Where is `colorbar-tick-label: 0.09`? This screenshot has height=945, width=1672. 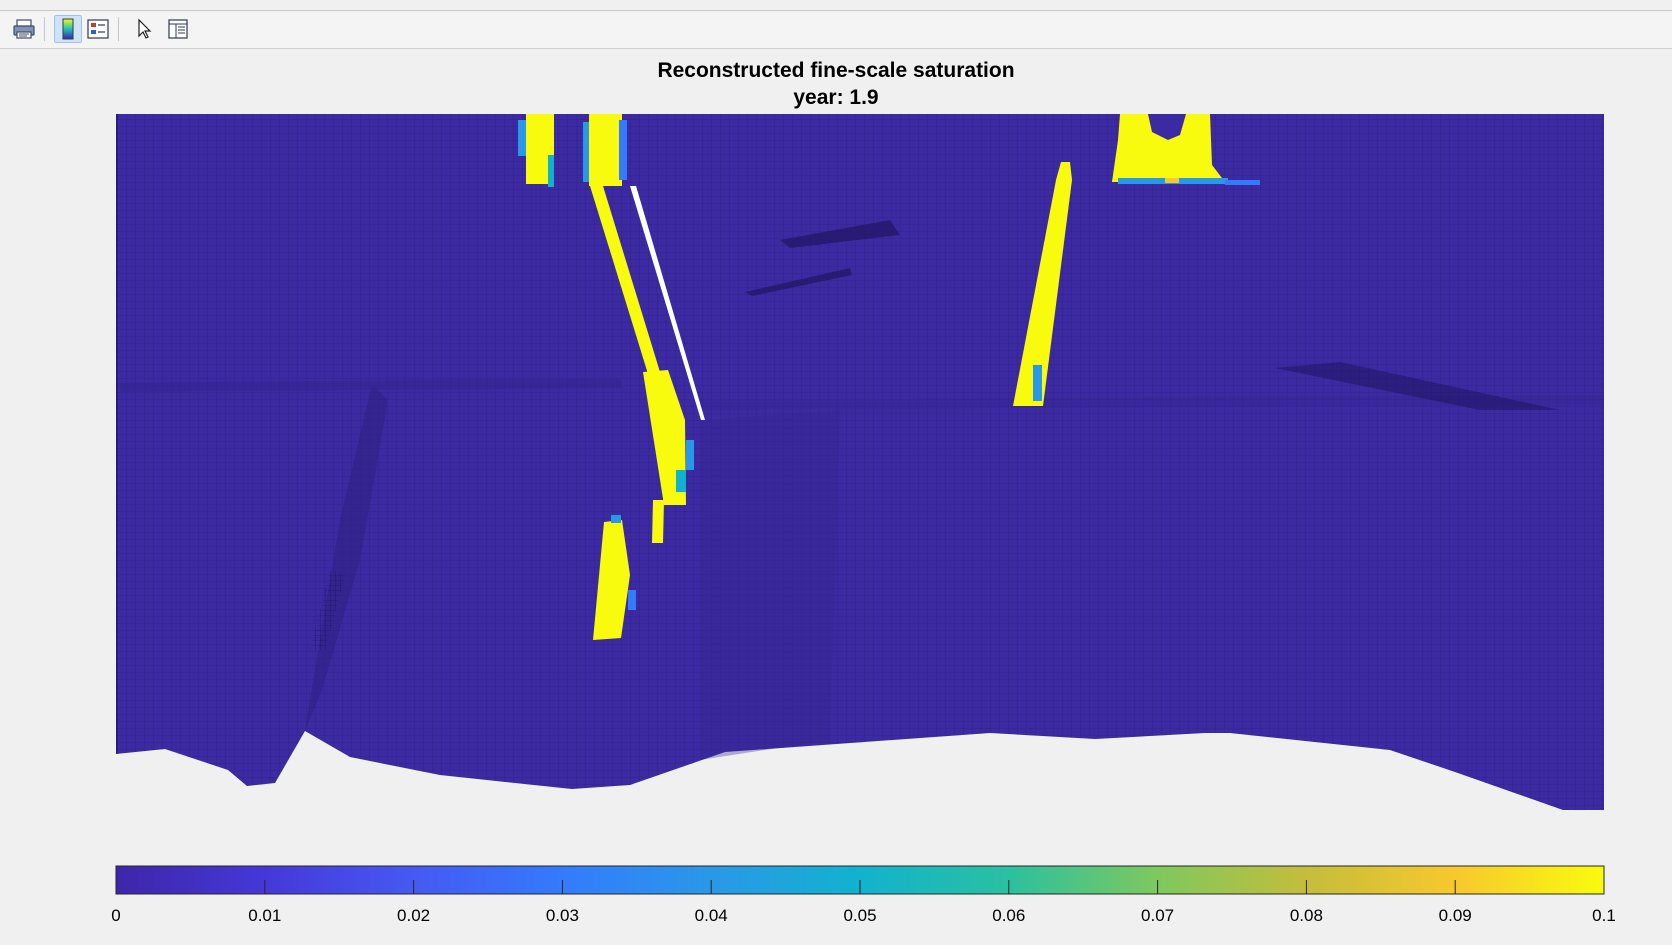 colorbar-tick-label: 0.09 is located at coordinates (1455, 915).